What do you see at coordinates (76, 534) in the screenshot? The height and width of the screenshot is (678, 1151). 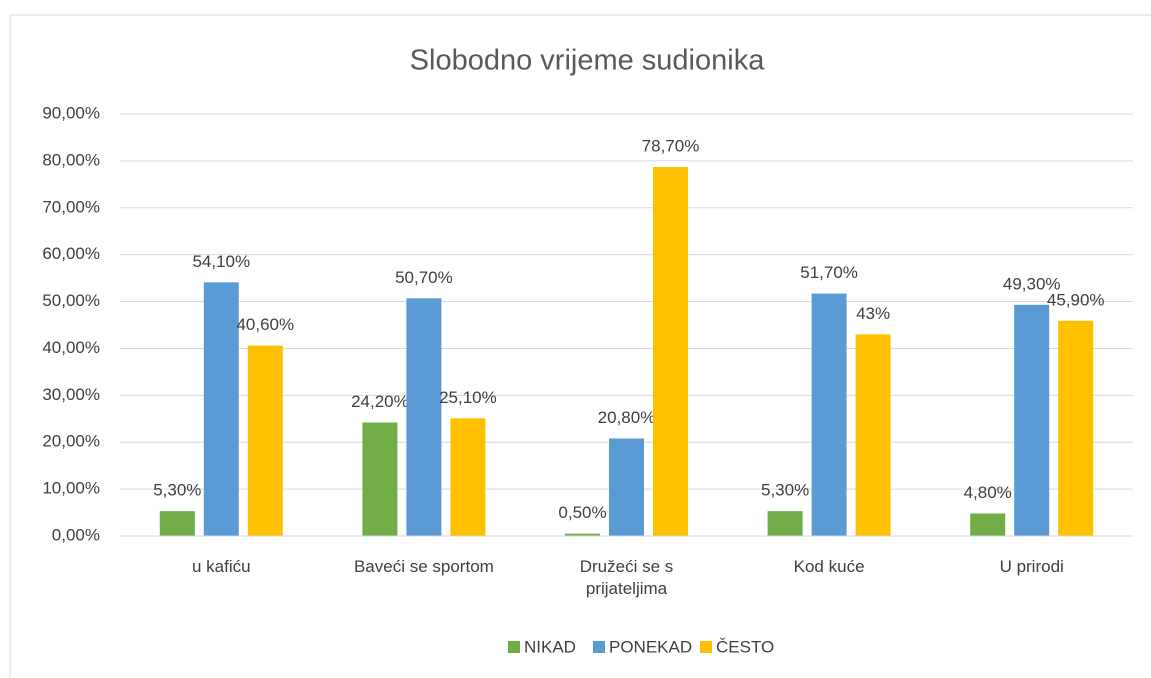 I see `y-tick-label: 0,00%` at bounding box center [76, 534].